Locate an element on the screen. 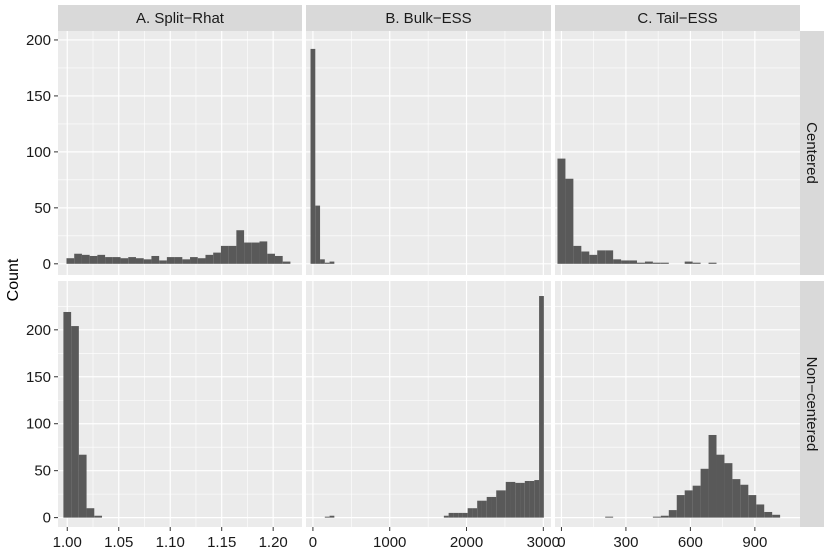 The width and height of the screenshot is (830, 559). x-tick-label: 1.20 is located at coordinates (273, 542).